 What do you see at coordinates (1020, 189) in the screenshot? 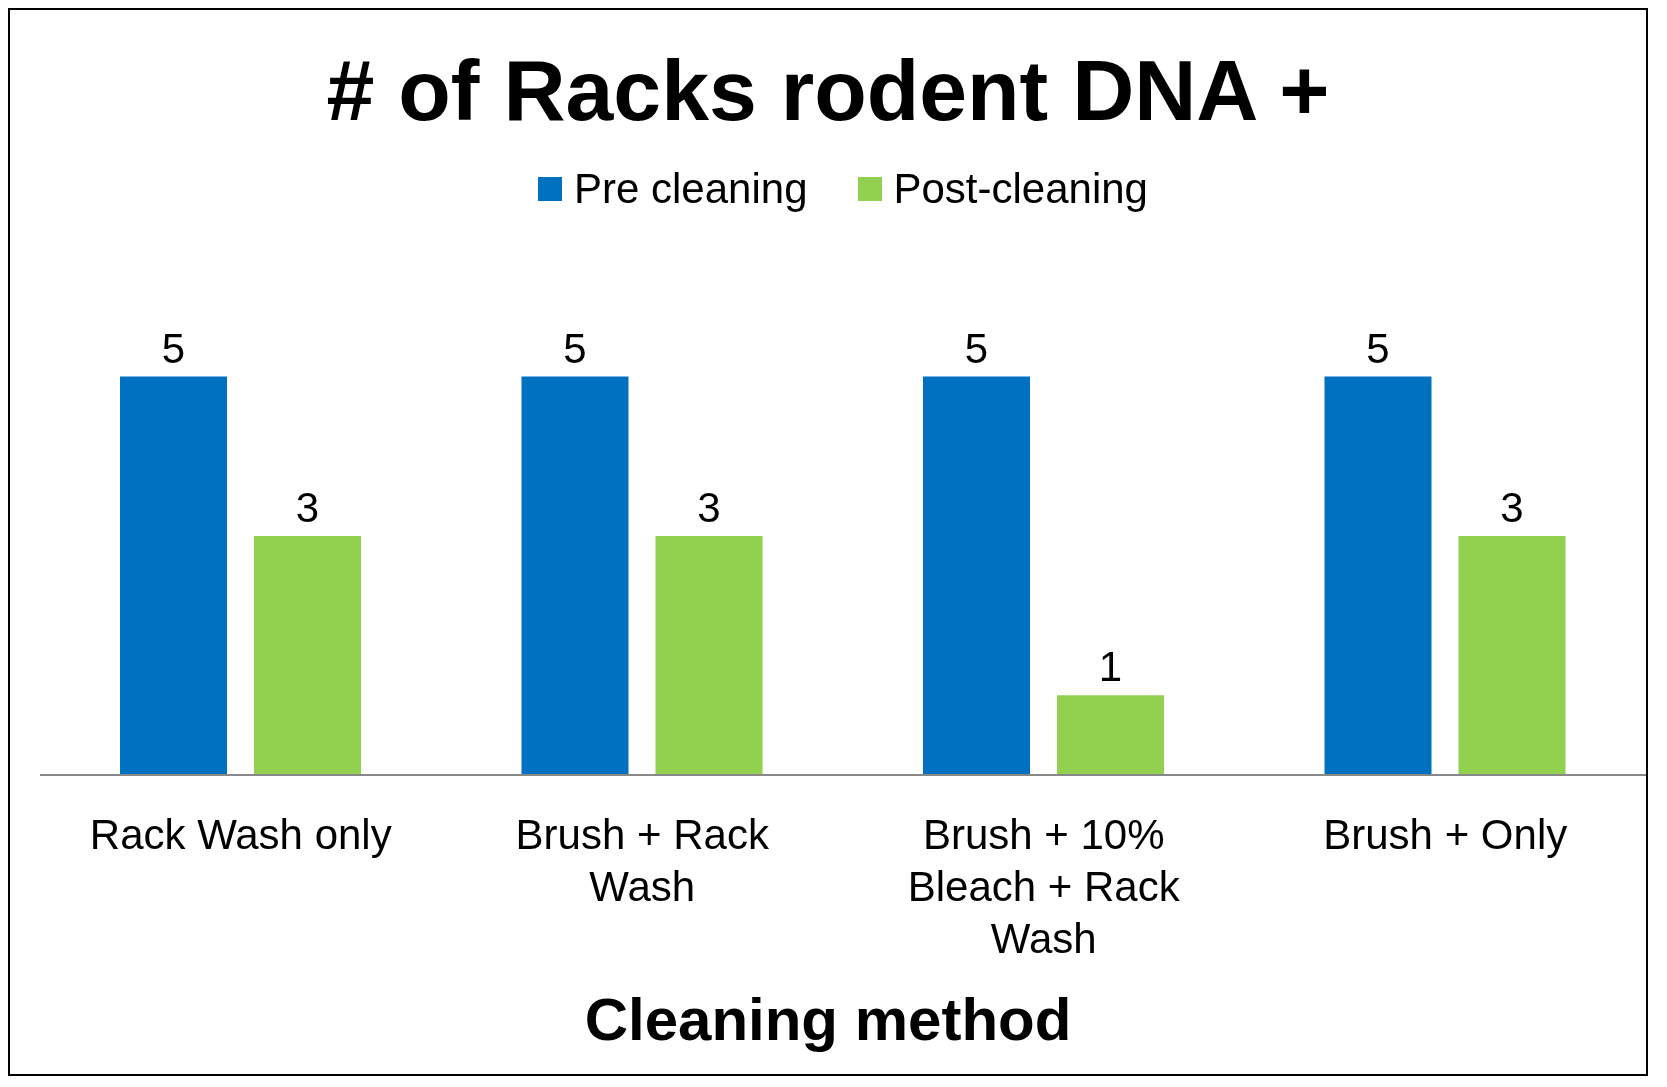
I see `legend-label: Post-cleaning` at bounding box center [1020, 189].